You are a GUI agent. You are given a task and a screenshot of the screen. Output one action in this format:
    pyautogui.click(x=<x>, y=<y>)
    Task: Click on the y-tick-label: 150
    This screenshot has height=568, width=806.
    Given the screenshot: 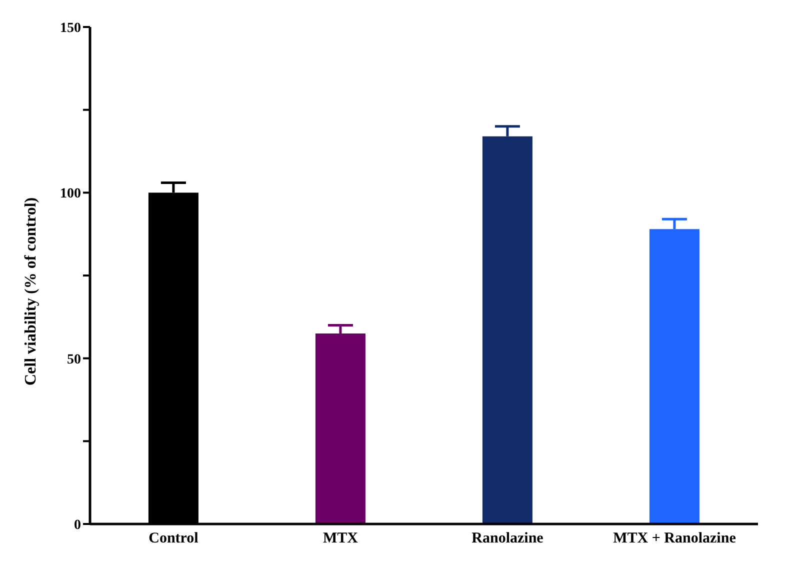 What is the action you would take?
    pyautogui.click(x=70, y=28)
    